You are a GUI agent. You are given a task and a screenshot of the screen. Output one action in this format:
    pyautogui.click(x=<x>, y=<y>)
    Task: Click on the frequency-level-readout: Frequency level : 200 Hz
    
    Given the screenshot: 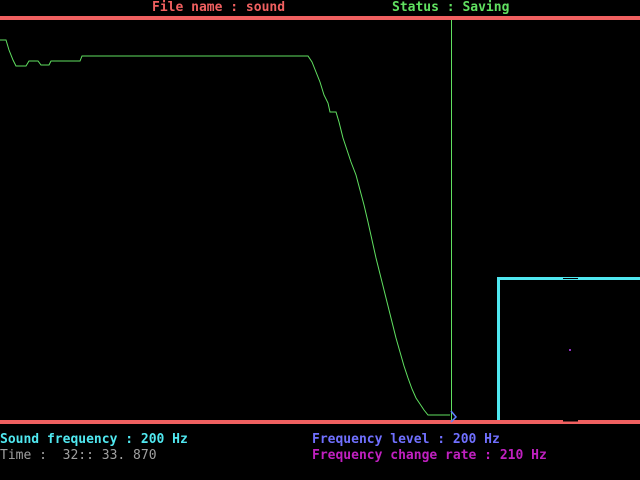 What is the action you would take?
    pyautogui.click(x=406, y=439)
    